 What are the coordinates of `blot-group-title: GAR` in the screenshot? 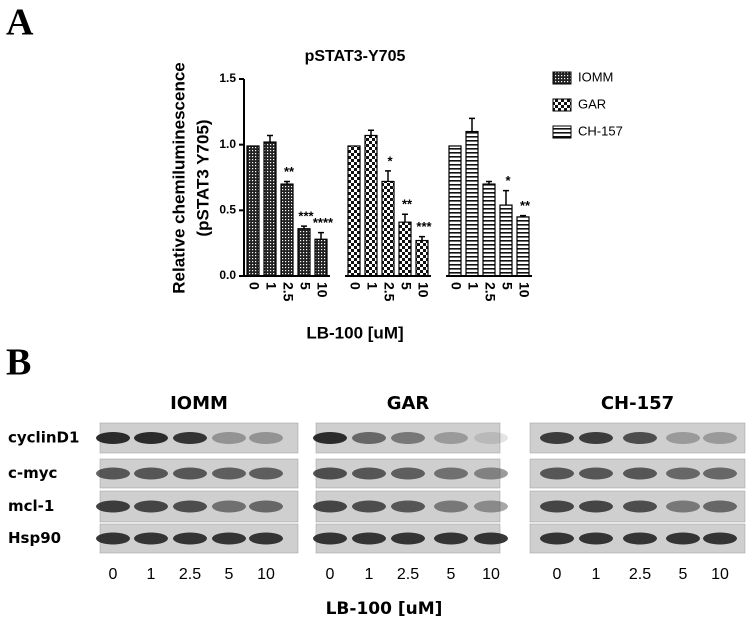 It's located at (408, 403).